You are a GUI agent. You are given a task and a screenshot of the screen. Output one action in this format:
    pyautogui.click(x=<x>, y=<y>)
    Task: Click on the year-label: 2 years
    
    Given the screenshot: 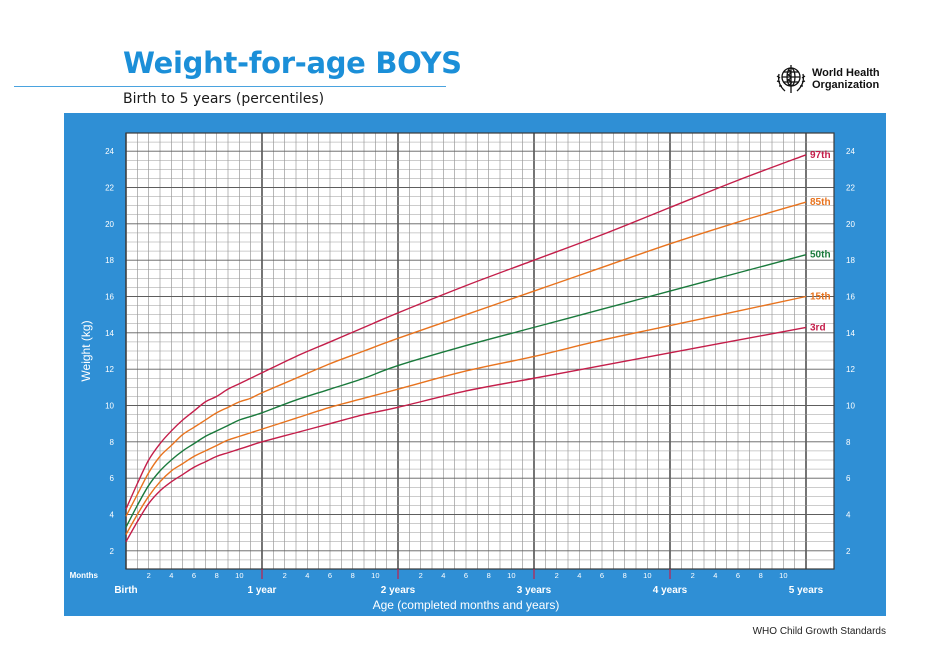 What is the action you would take?
    pyautogui.click(x=398, y=590)
    